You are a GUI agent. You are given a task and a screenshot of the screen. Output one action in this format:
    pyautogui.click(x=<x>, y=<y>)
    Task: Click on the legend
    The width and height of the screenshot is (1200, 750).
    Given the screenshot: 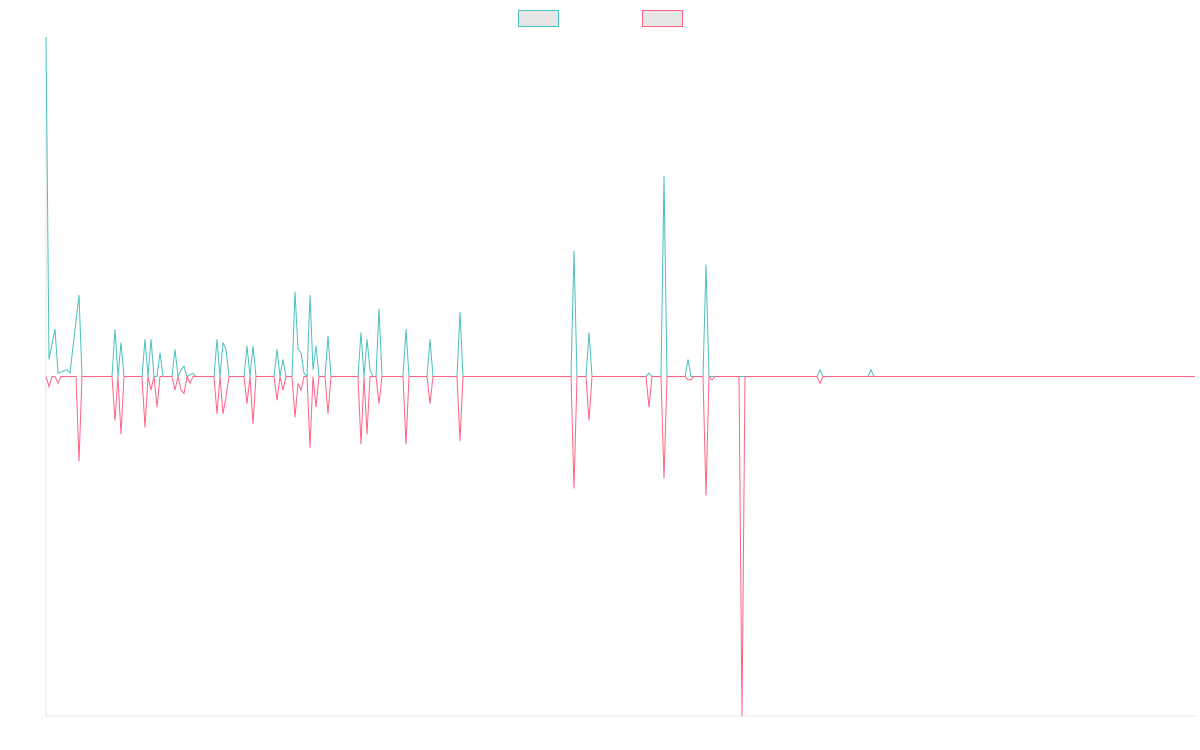 What is the action you would take?
    pyautogui.click(x=600, y=18)
    